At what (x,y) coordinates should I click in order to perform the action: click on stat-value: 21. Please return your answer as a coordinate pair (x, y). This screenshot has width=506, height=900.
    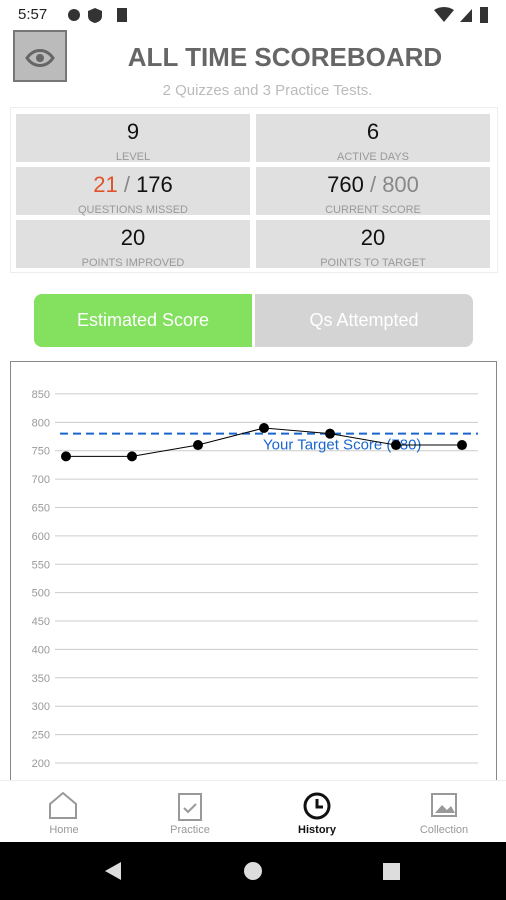
    Looking at the image, I should click on (105, 184).